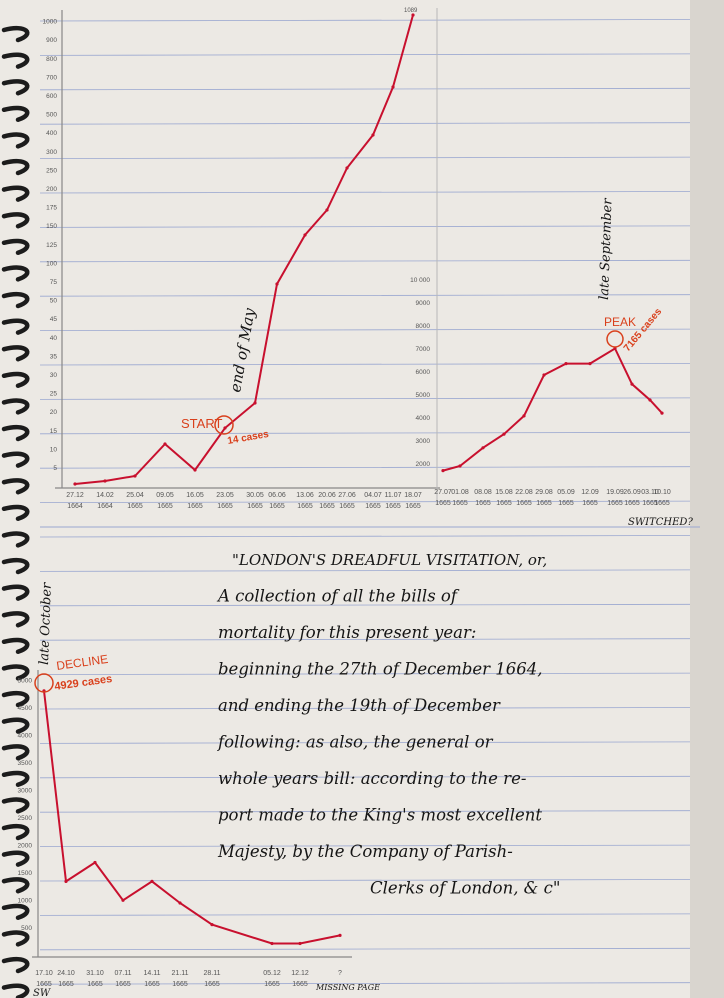 The height and width of the screenshot is (998, 724). Describe the element at coordinates (25, 805) in the screenshot. I see `chart3-y-ticks: 500 1000 1500 2000 2500 3000 3500 4000 4500 5000` at that location.